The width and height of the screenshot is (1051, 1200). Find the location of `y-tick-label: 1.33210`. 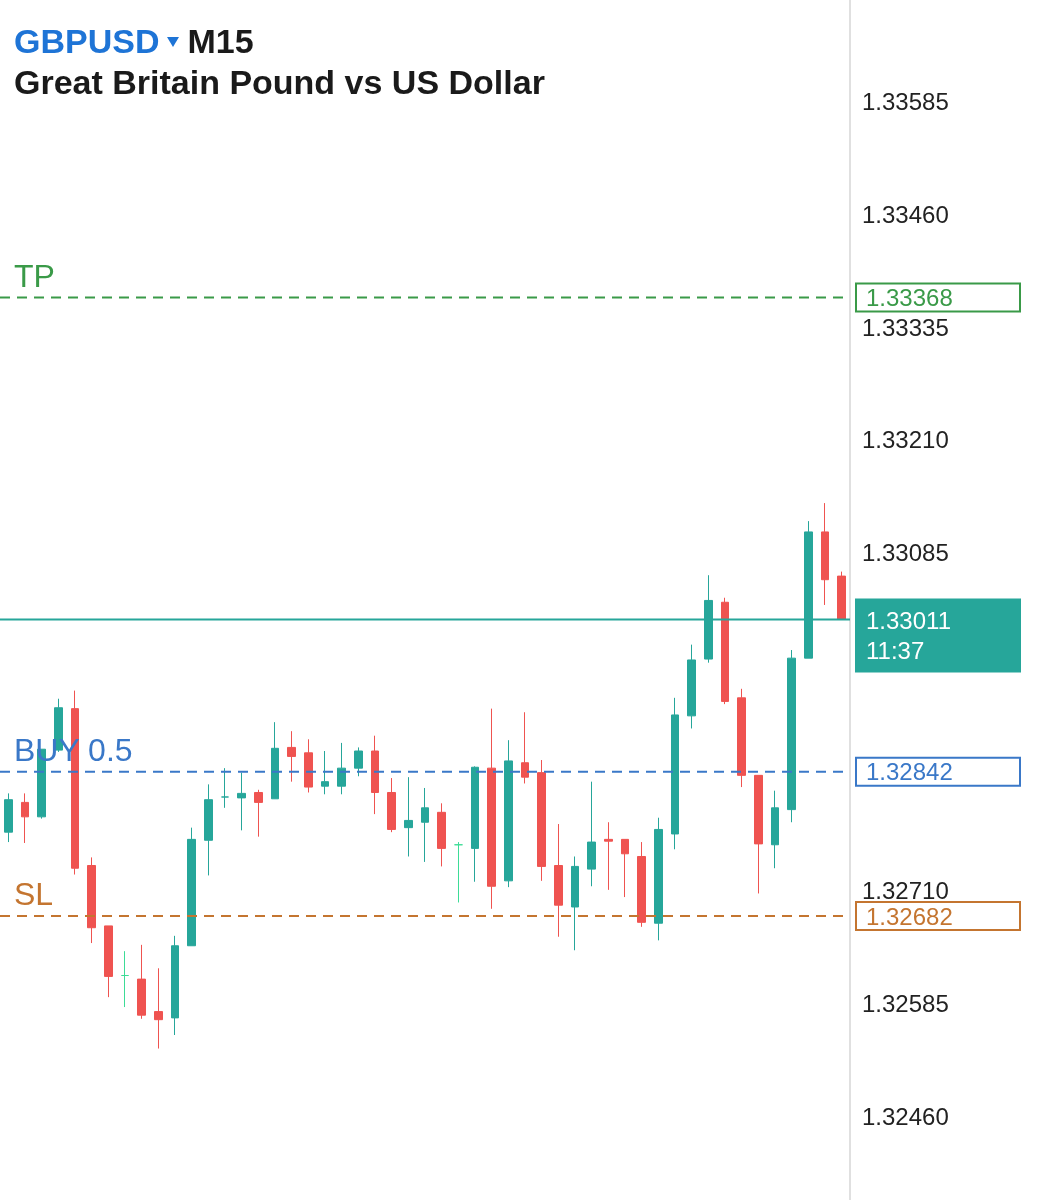

y-tick-label: 1.33210 is located at coordinates (905, 440).